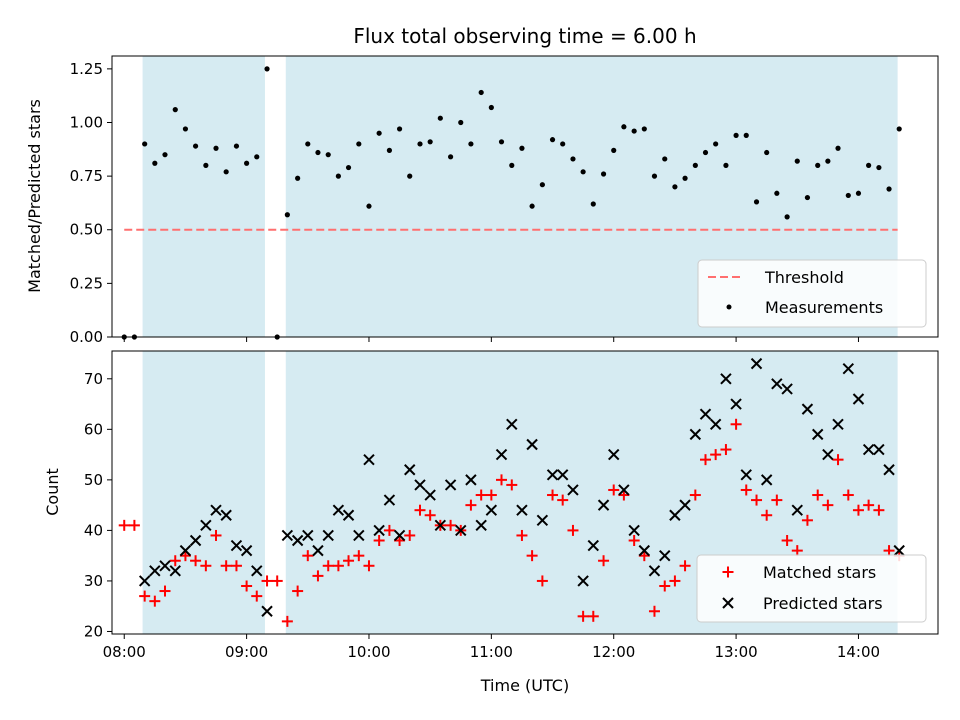 This screenshot has width=960, height=720. Describe the element at coordinates (93, 480) in the screenshot. I see `bottom-y-tick-label: 50` at that location.